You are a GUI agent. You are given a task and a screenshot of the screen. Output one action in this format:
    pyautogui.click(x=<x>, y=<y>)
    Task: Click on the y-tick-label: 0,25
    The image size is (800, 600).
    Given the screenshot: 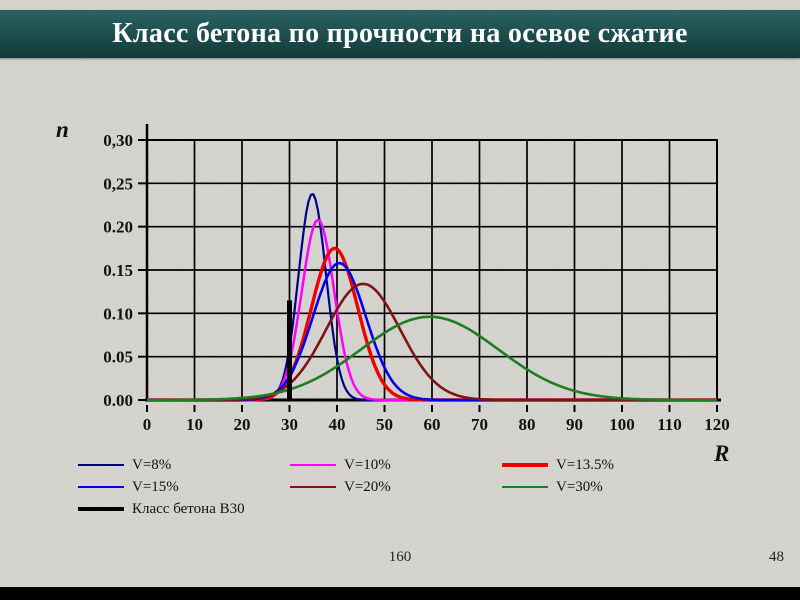 What is the action you would take?
    pyautogui.click(x=118, y=183)
    